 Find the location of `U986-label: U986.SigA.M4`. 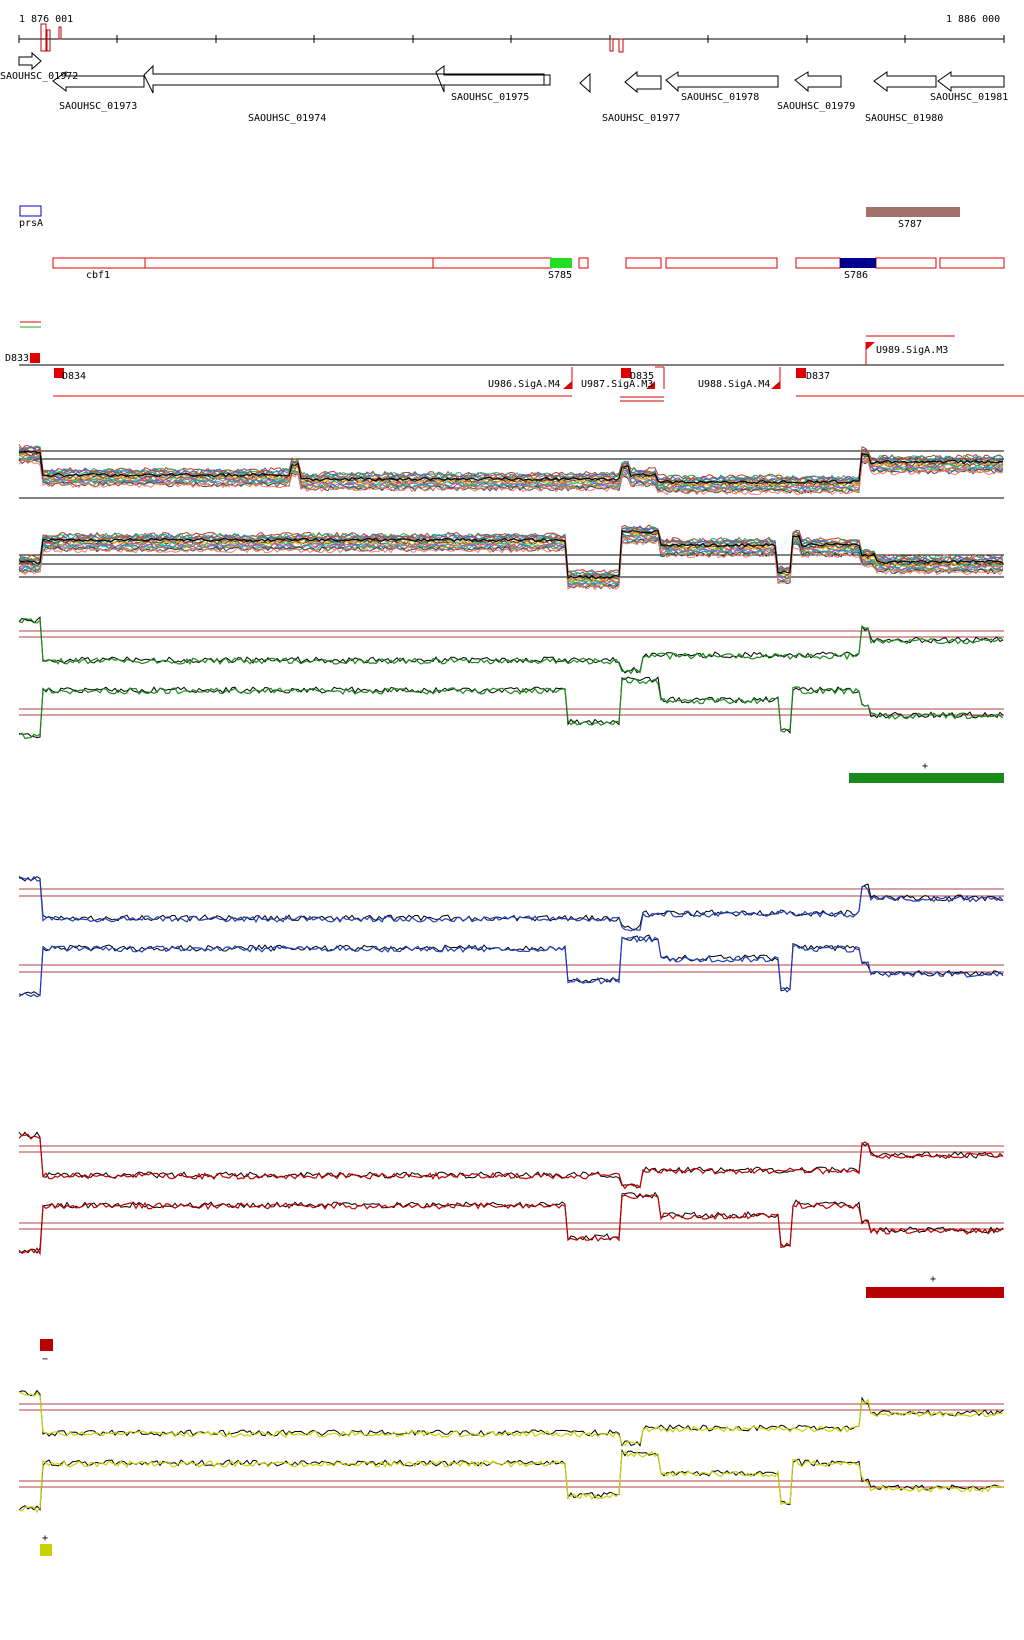

U986-label: U986.SigA.M4 is located at coordinates (524, 384).